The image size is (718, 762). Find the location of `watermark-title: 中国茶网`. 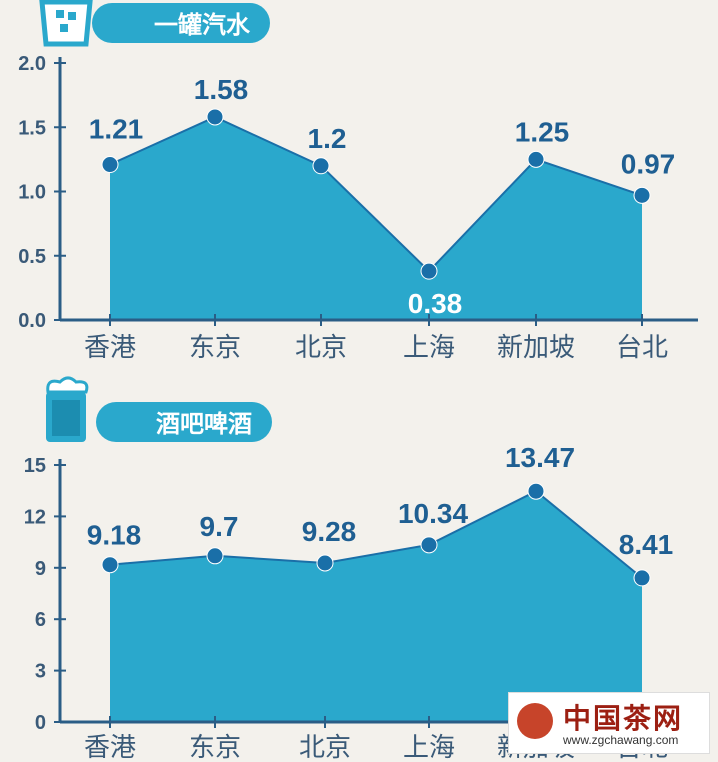

watermark-title: 中国茶网 is located at coordinates (623, 718).